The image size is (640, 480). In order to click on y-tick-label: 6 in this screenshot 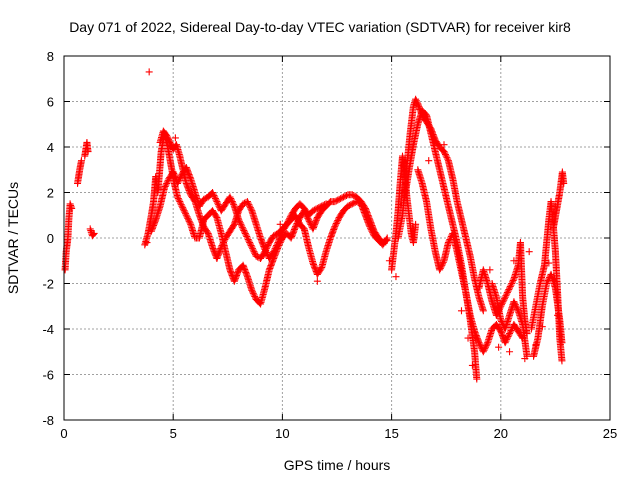, I will do `click(50, 102)`.